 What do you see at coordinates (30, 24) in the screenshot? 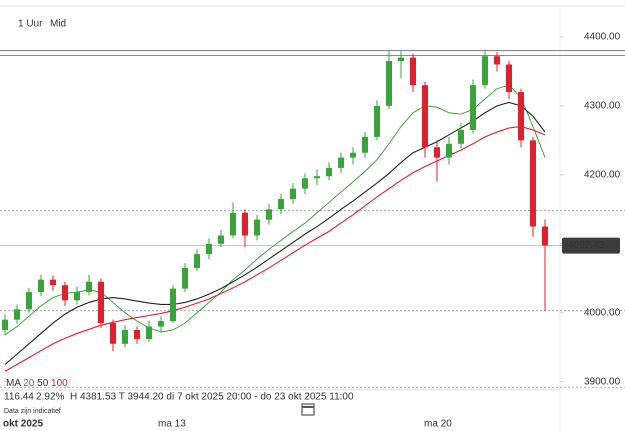
I see `timeframe: 1 Uur` at bounding box center [30, 24].